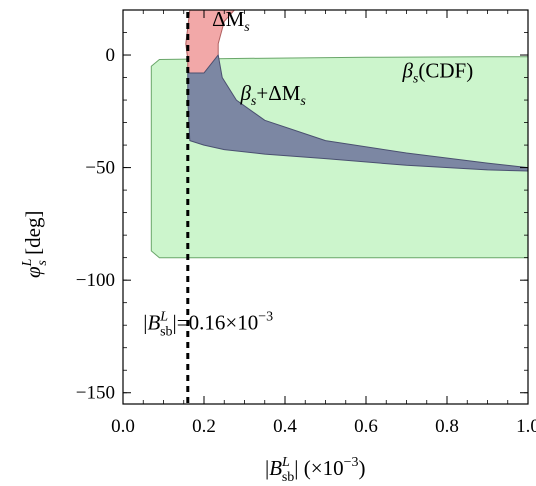  Describe the element at coordinates (95, 280) in the screenshot. I see `y-tick-label: −100` at that location.